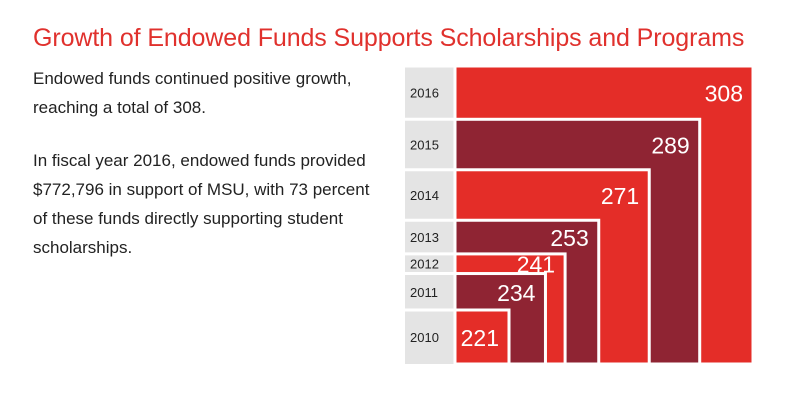  What do you see at coordinates (536, 265) in the screenshot?
I see `data-label-2012: 241` at bounding box center [536, 265].